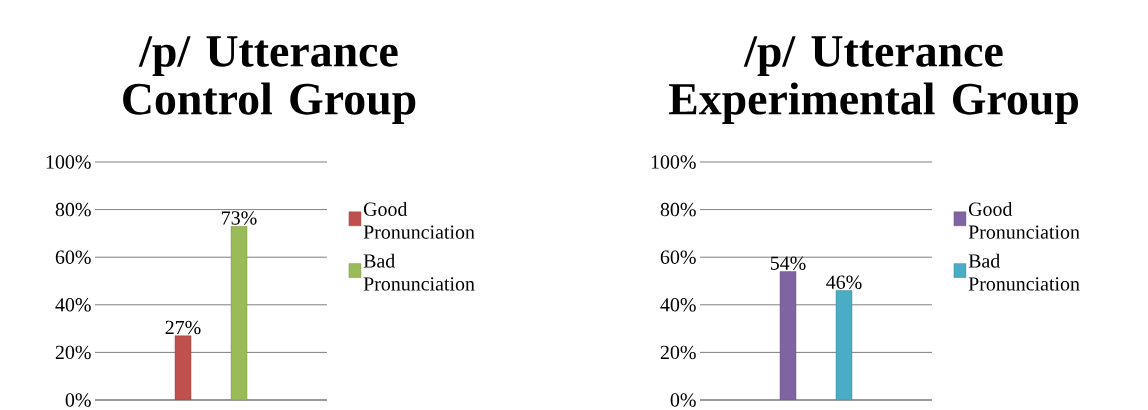 This screenshot has width=1148, height=410. Describe the element at coordinates (788, 263) in the screenshot. I see `data-label: 54%` at that location.